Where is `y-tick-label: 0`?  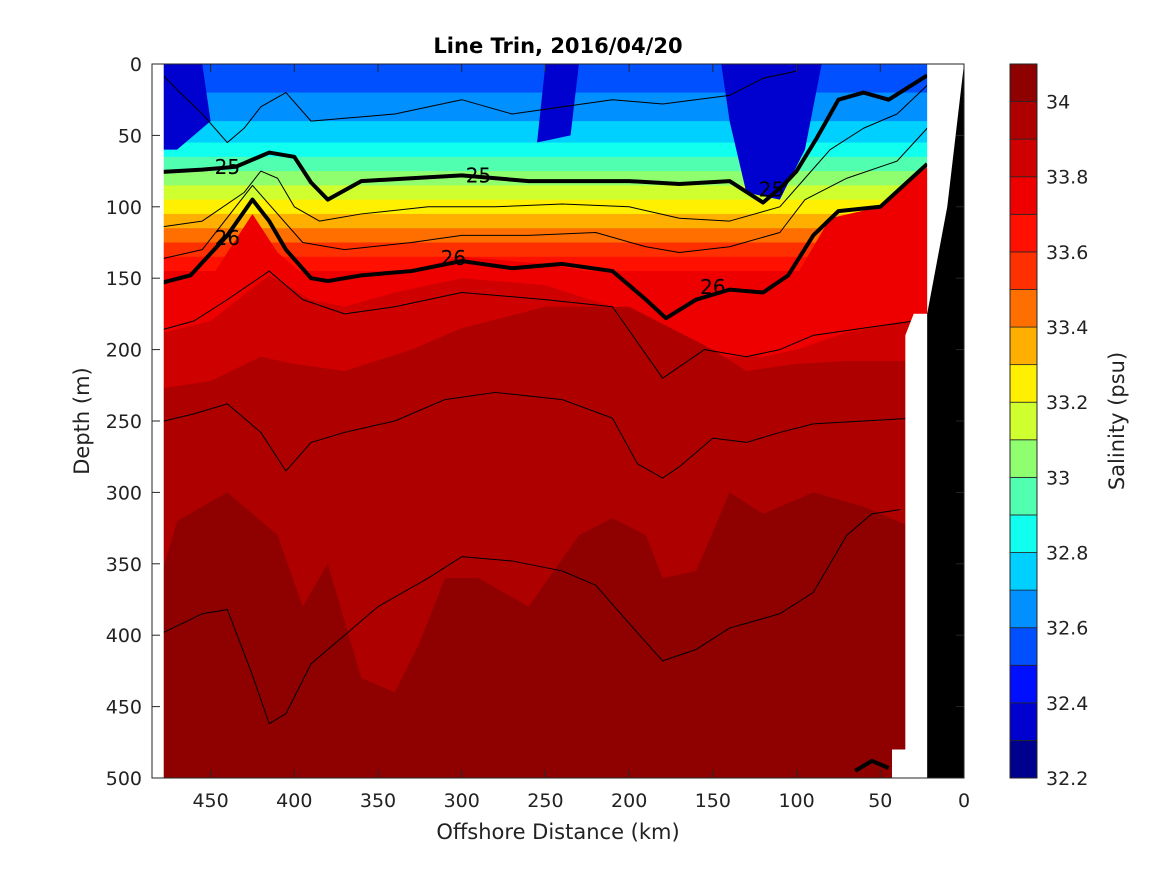
y-tick-label: 0 is located at coordinates (136, 65).